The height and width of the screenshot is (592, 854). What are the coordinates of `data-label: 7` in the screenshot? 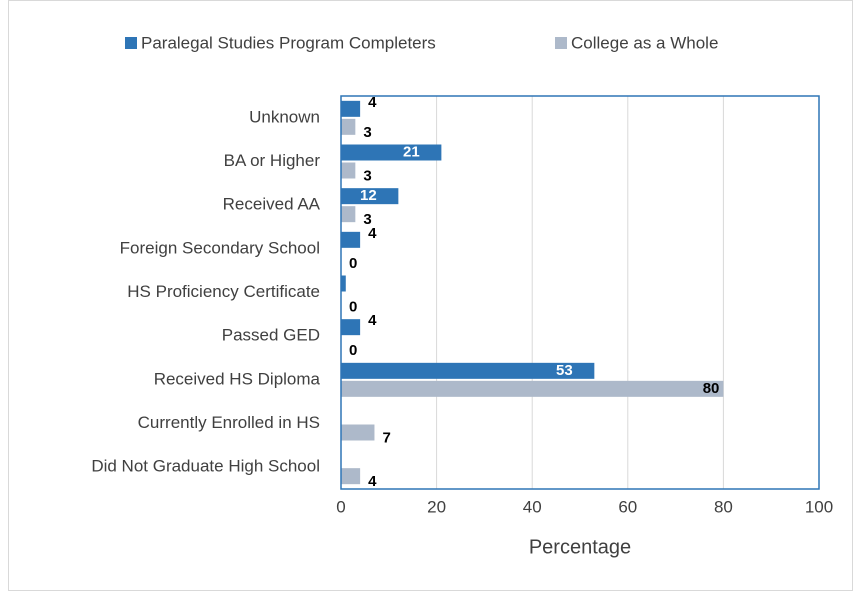 It's located at (386, 437).